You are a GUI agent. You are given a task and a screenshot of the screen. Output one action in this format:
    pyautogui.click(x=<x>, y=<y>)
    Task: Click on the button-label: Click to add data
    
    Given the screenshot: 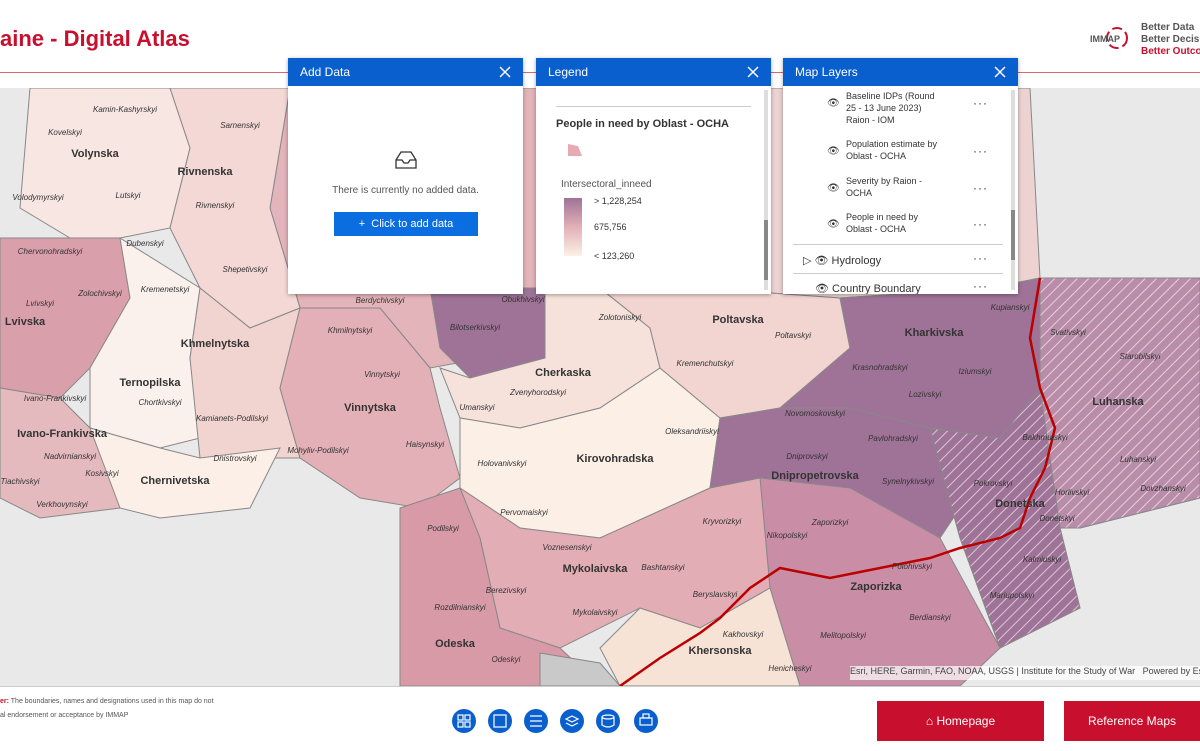 What is the action you would take?
    pyautogui.click(x=412, y=224)
    